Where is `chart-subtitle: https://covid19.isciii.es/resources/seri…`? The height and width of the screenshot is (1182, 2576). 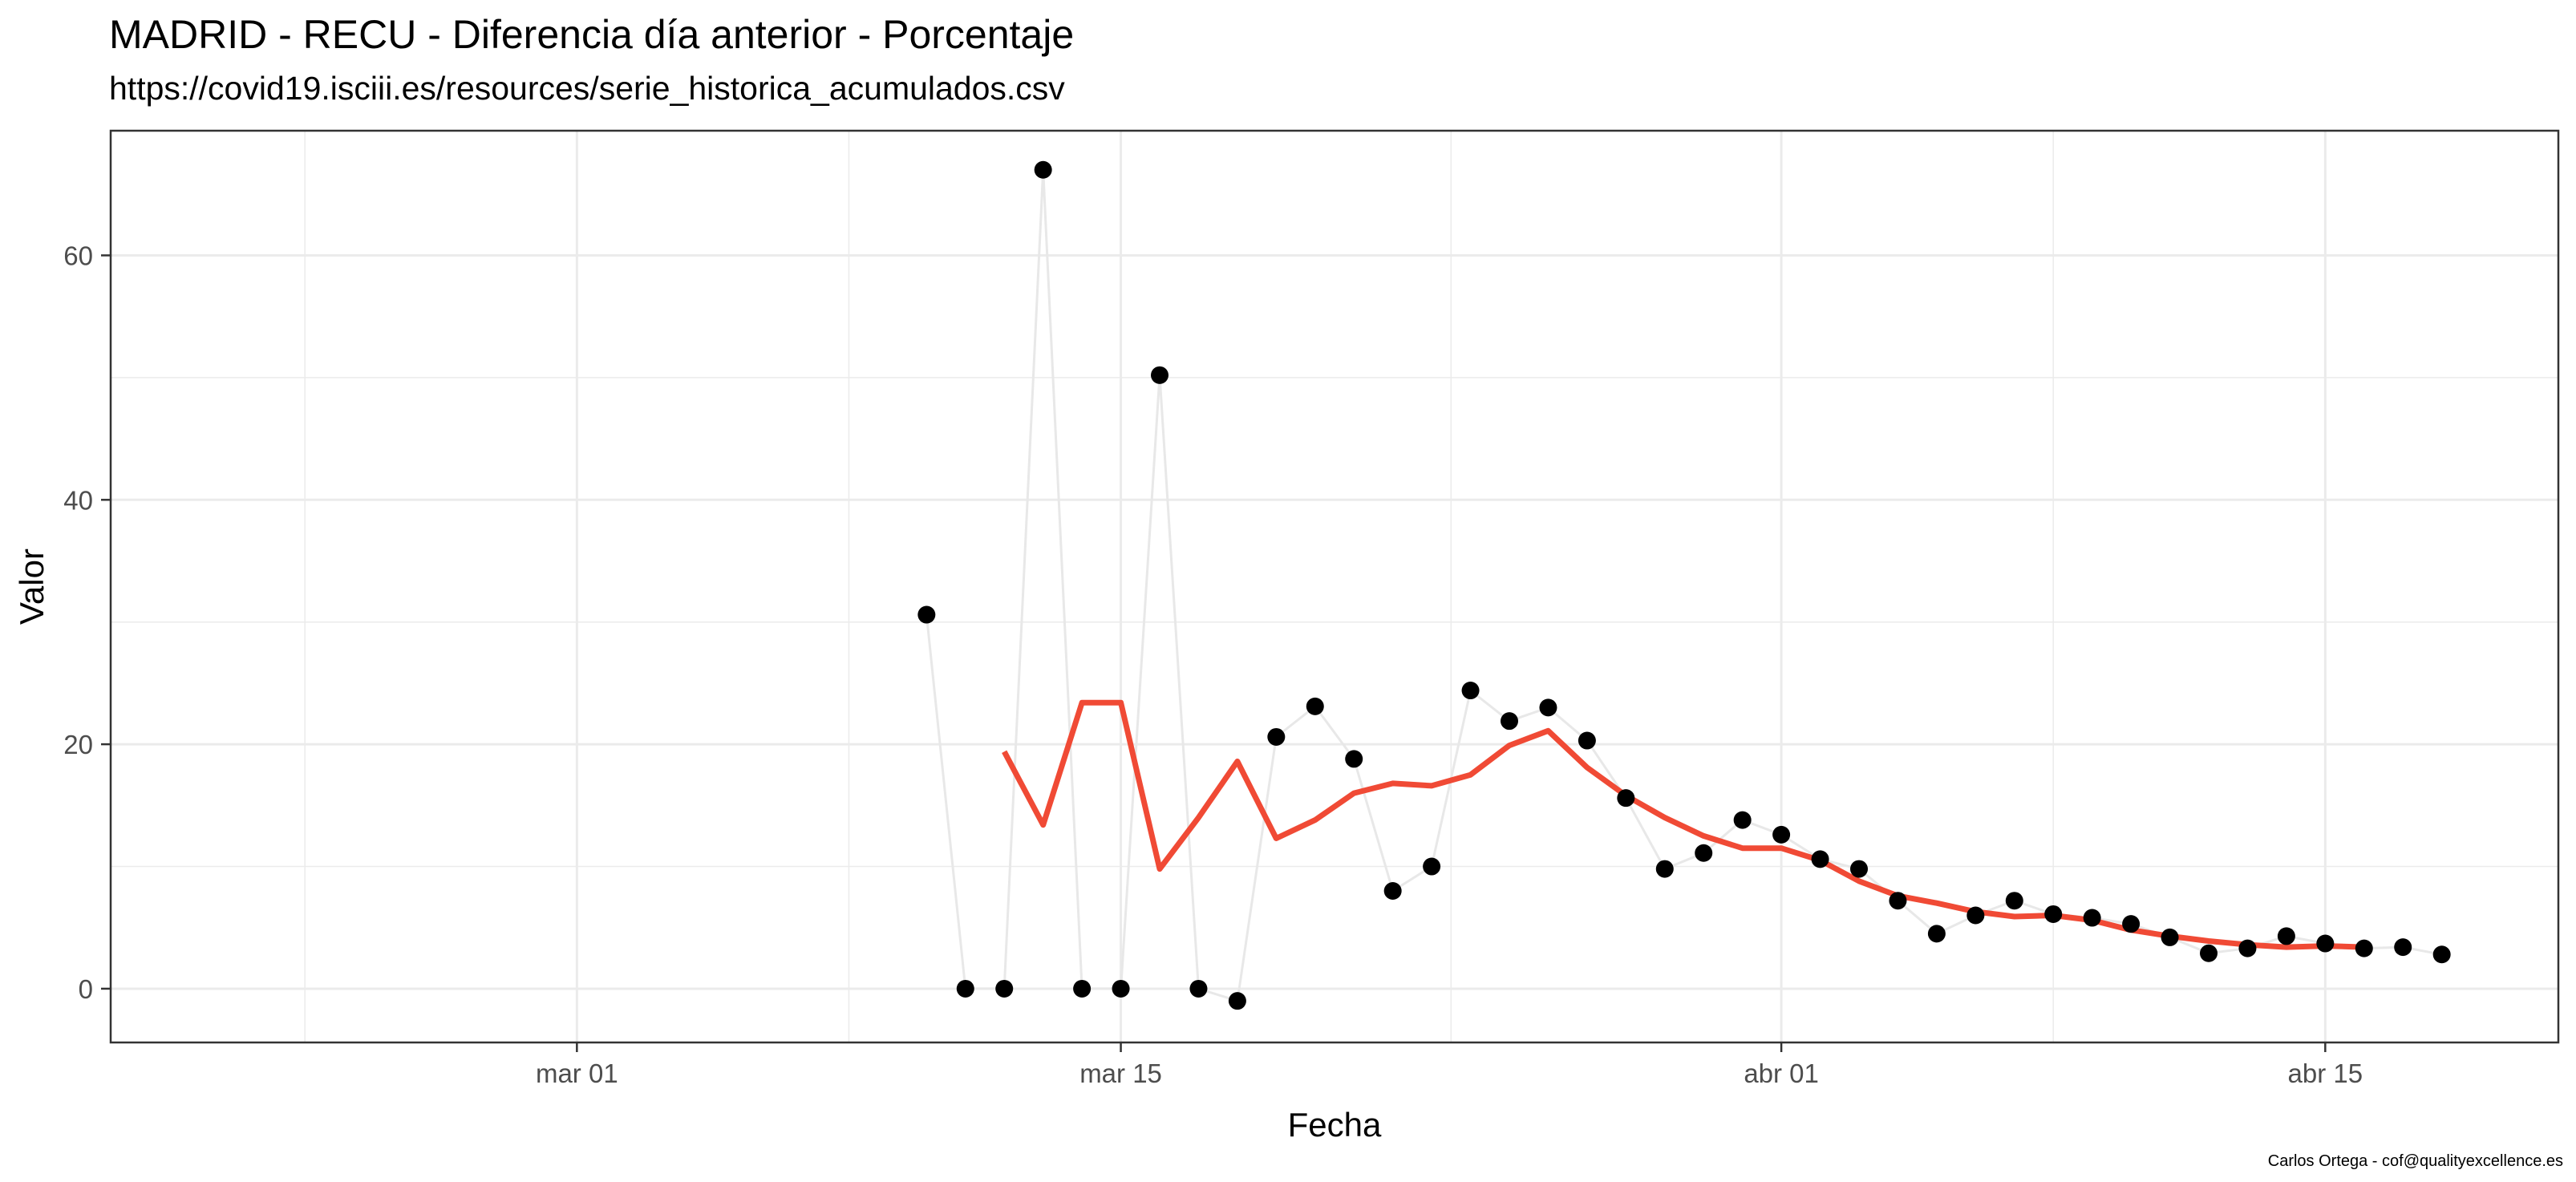
chart-subtitle: https://covid19.isciii.es/resources/seri… is located at coordinates (587, 88).